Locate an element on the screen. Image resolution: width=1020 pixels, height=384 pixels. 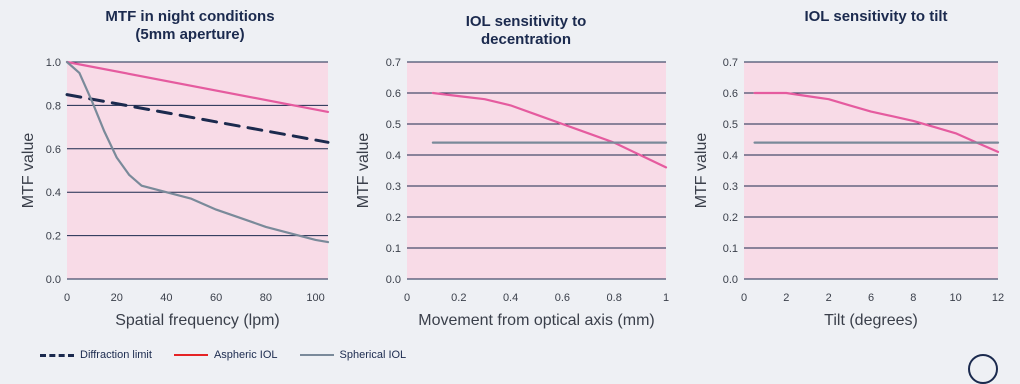
legend-swatch-dashed is located at coordinates (57, 355).